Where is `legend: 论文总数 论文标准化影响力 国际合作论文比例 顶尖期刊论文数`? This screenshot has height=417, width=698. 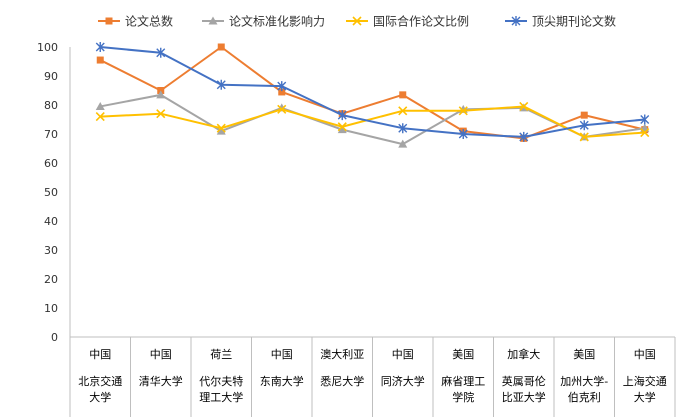 legend: 论文总数 论文标准化影响力 国际合作论文比例 顶尖期刊论文数 is located at coordinates (357, 21).